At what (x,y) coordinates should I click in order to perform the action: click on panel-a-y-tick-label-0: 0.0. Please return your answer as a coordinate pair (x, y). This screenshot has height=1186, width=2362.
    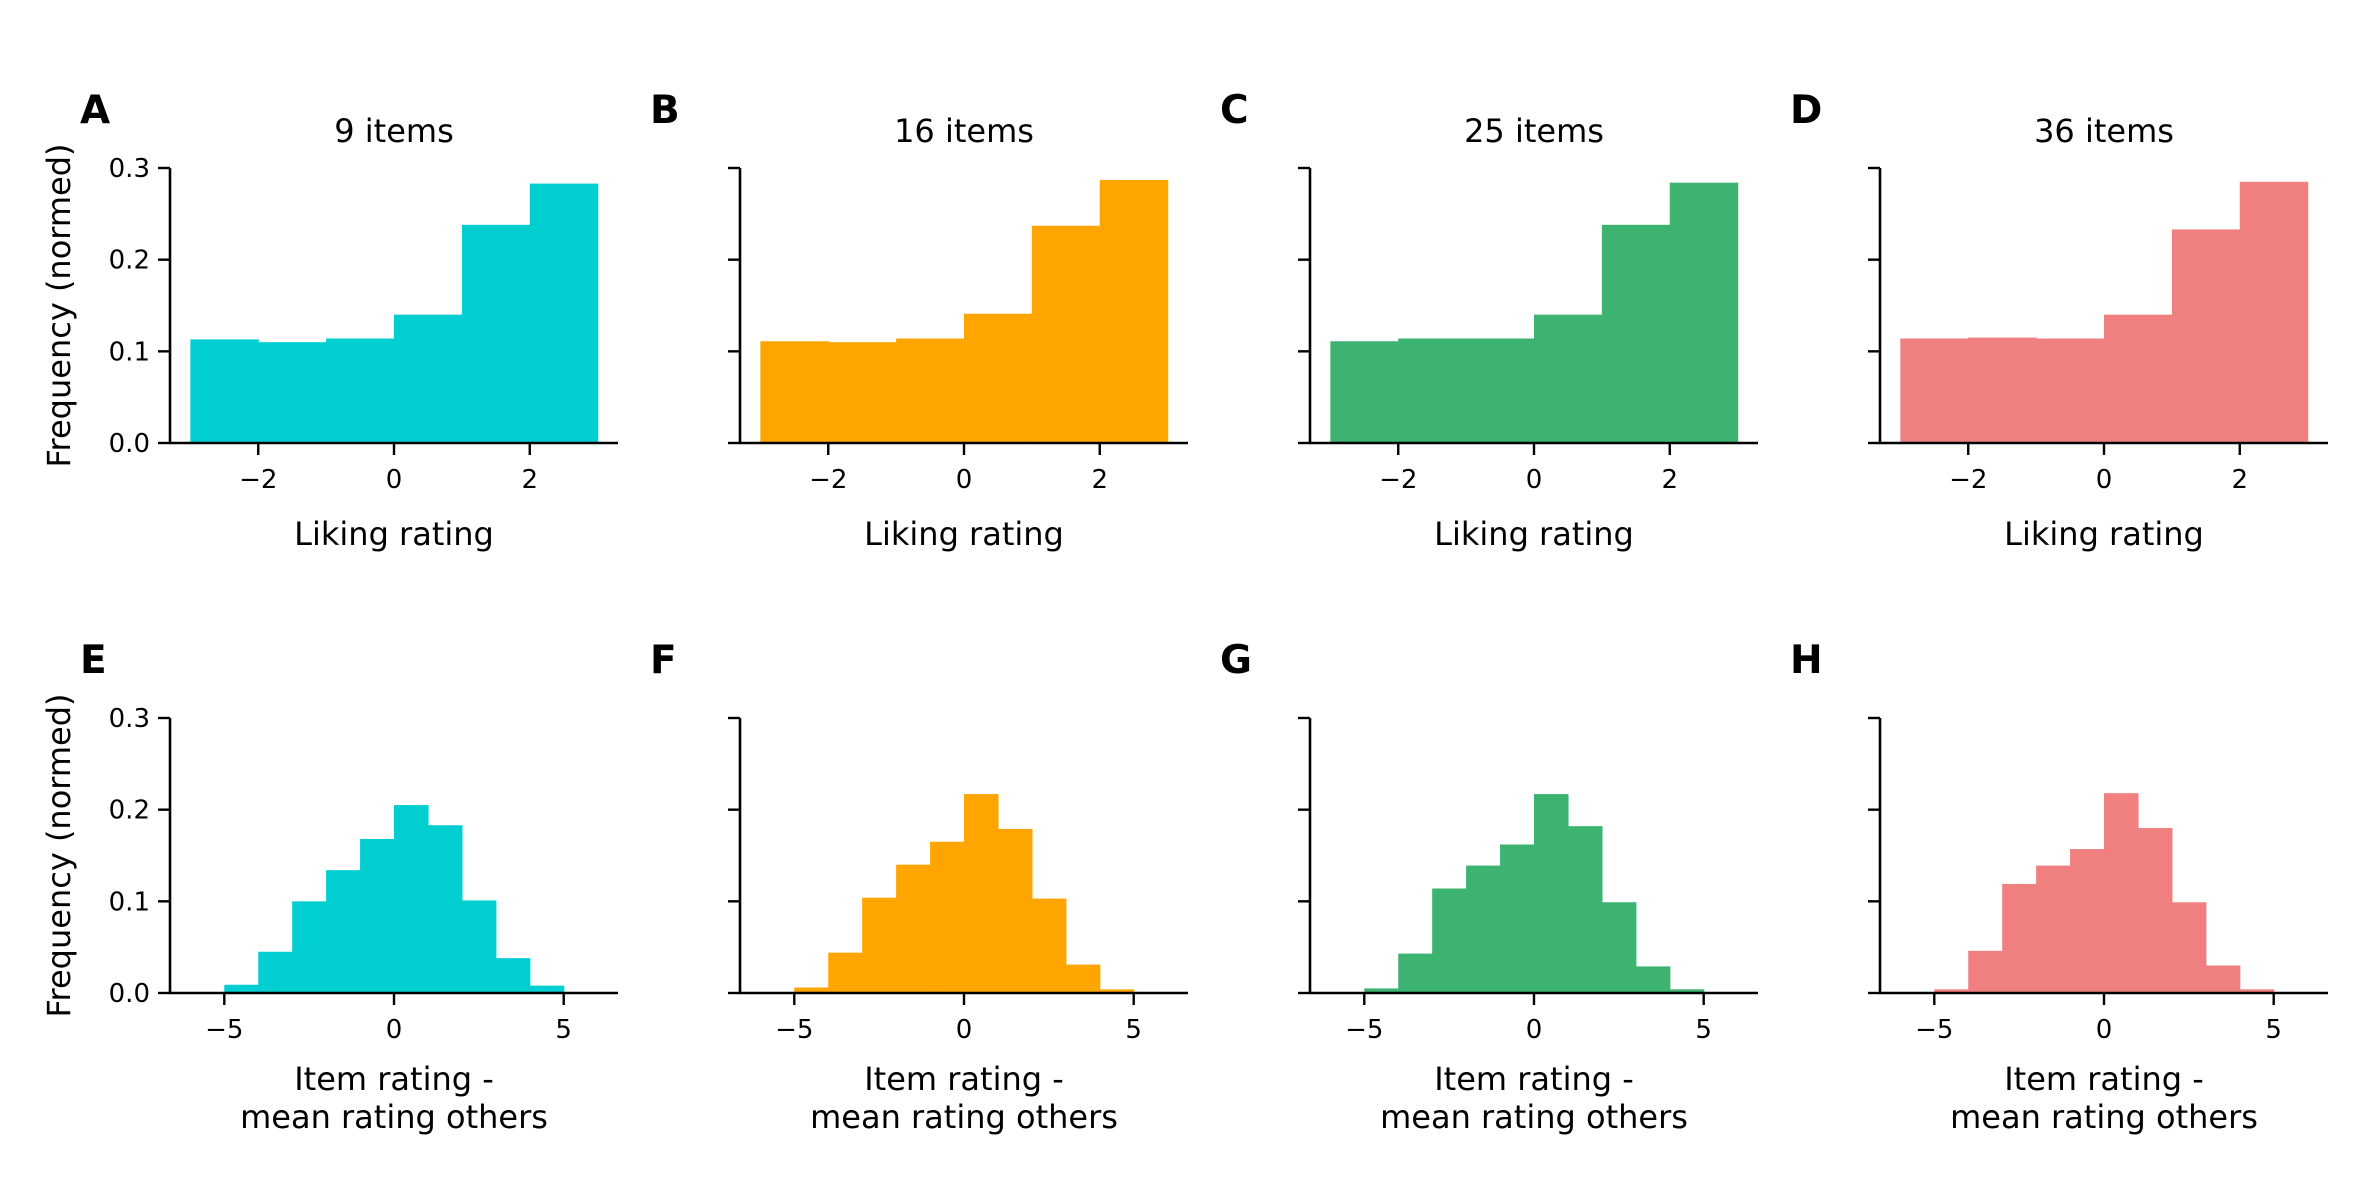
    Looking at the image, I should click on (129, 444).